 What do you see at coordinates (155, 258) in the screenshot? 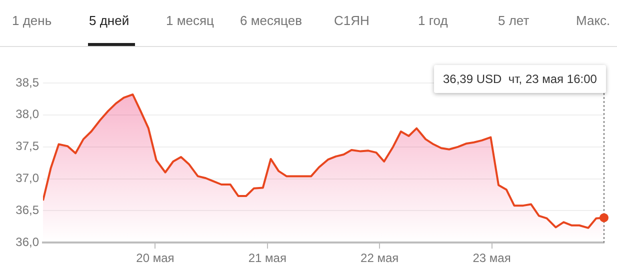
I see `x-tick-label: 20 мая` at bounding box center [155, 258].